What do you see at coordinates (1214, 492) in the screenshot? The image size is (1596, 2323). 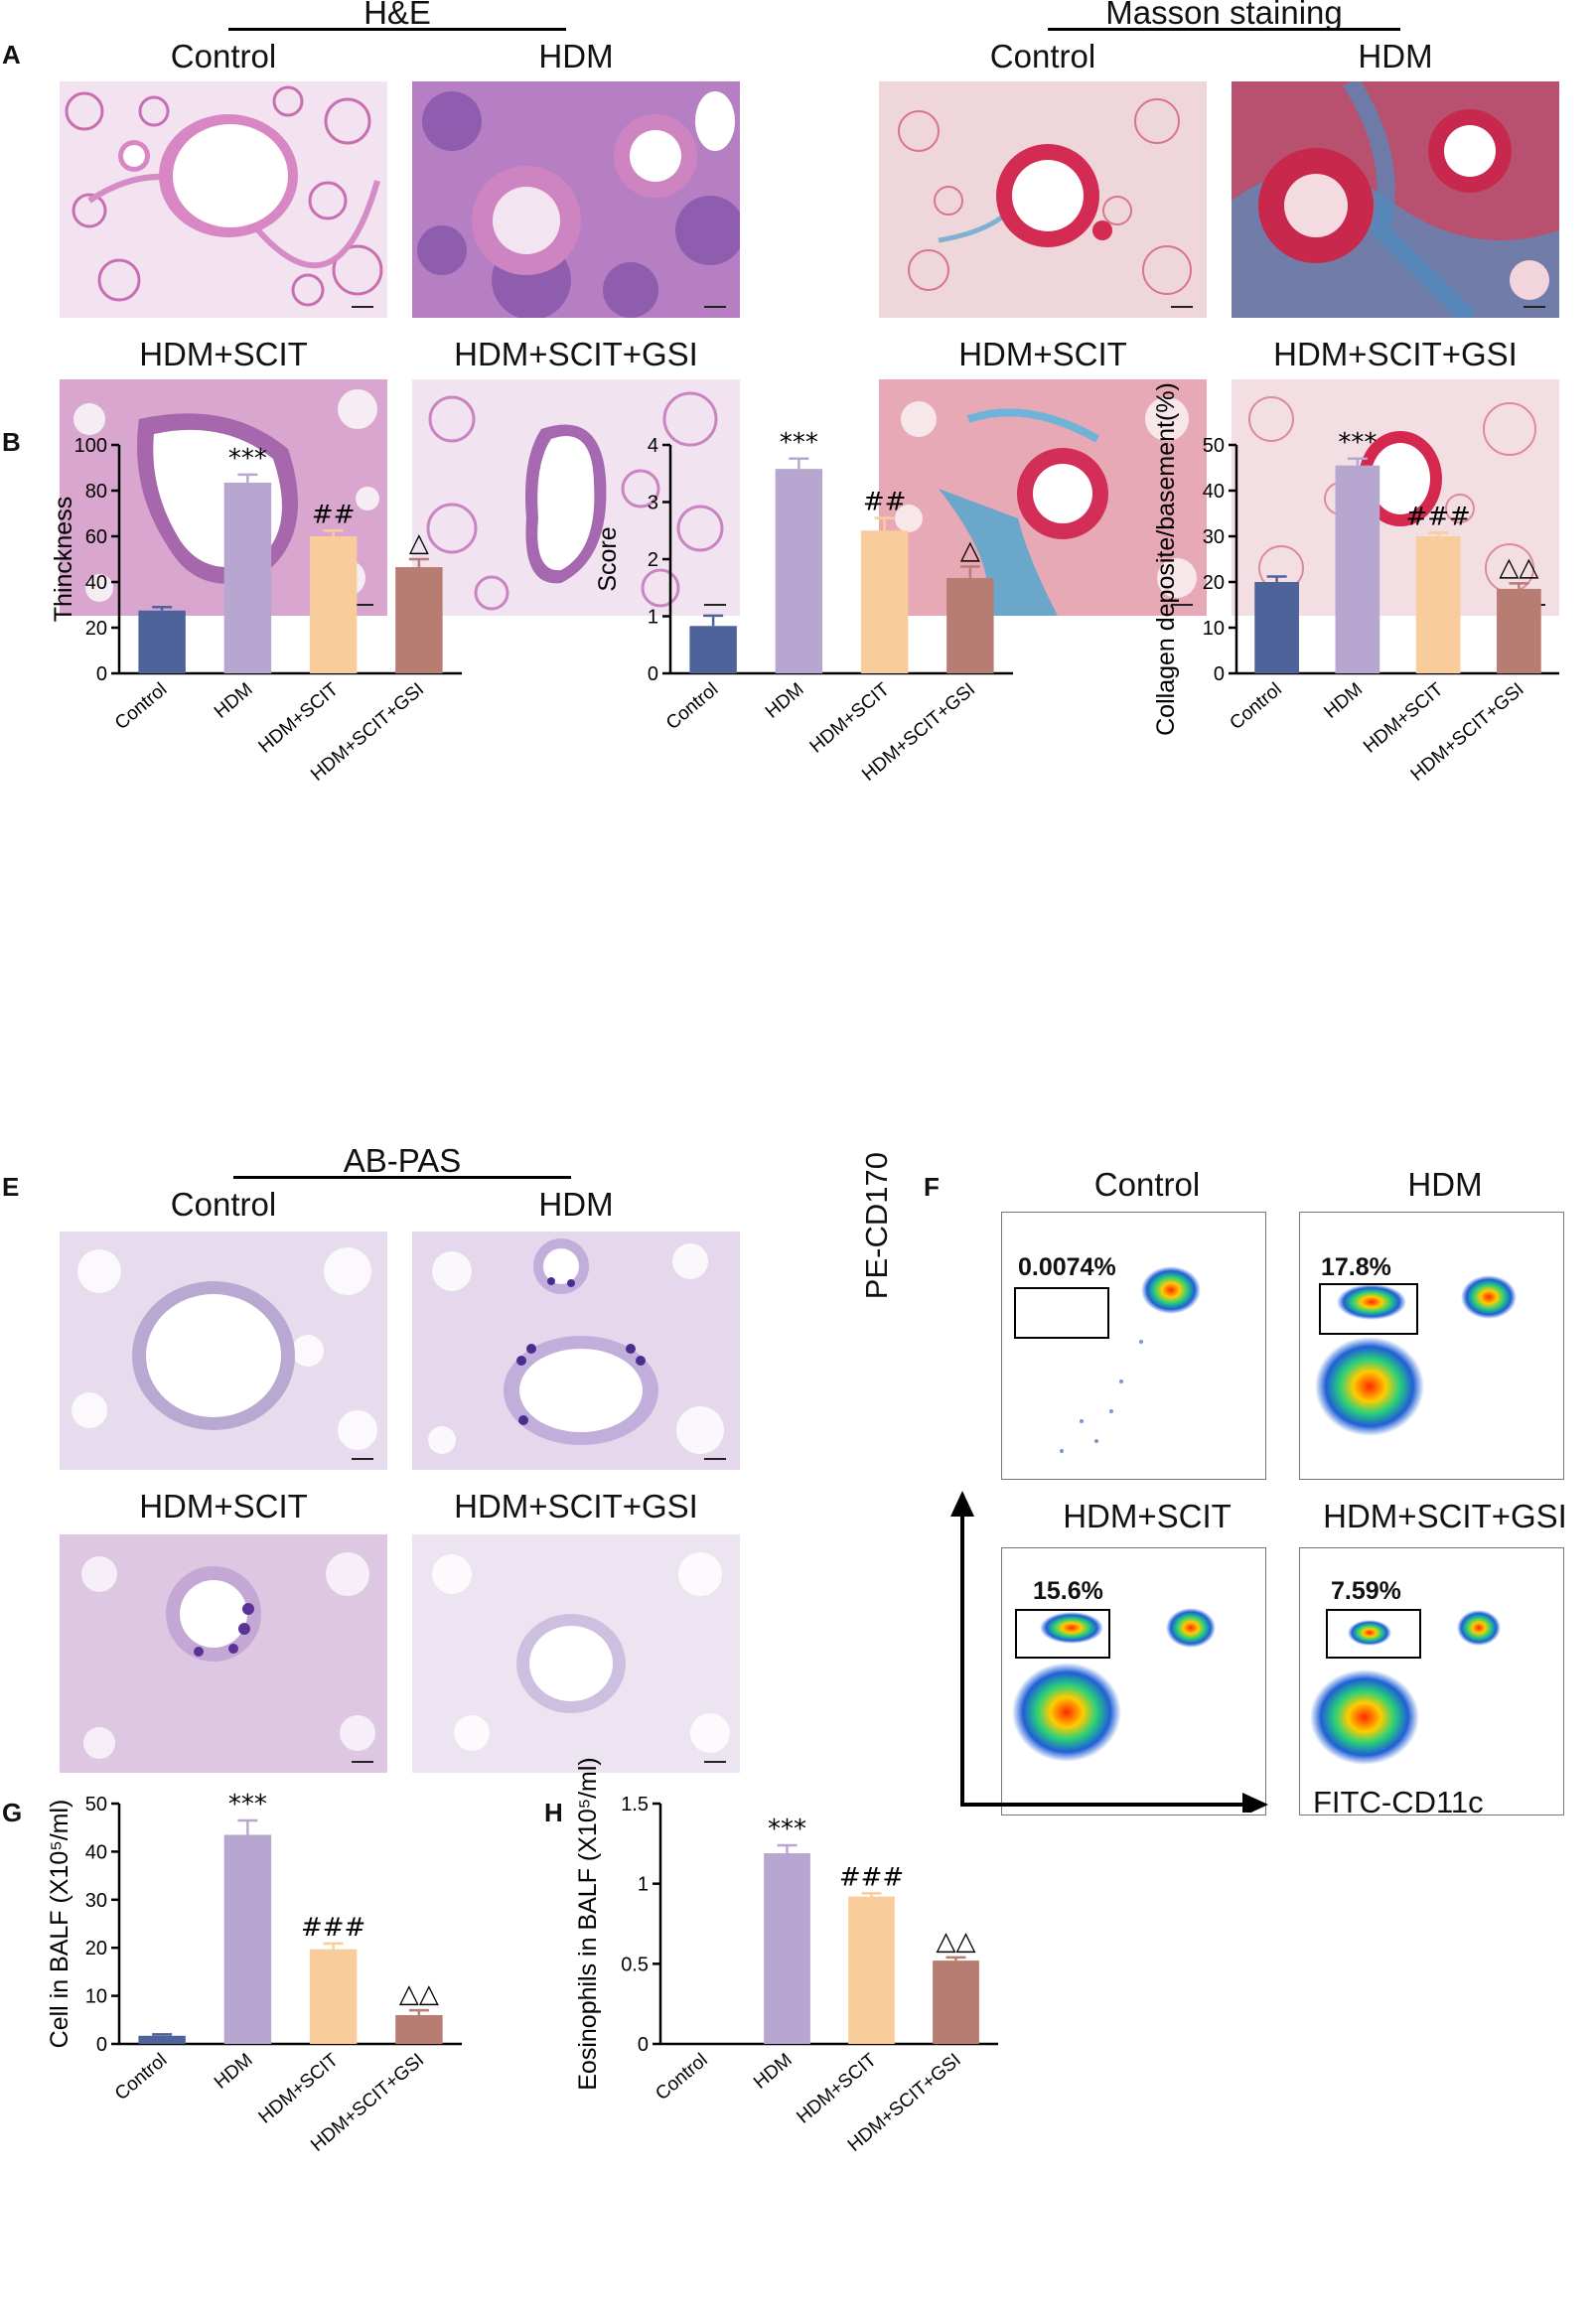 I see `chart-d-tick-label: 40` at bounding box center [1214, 492].